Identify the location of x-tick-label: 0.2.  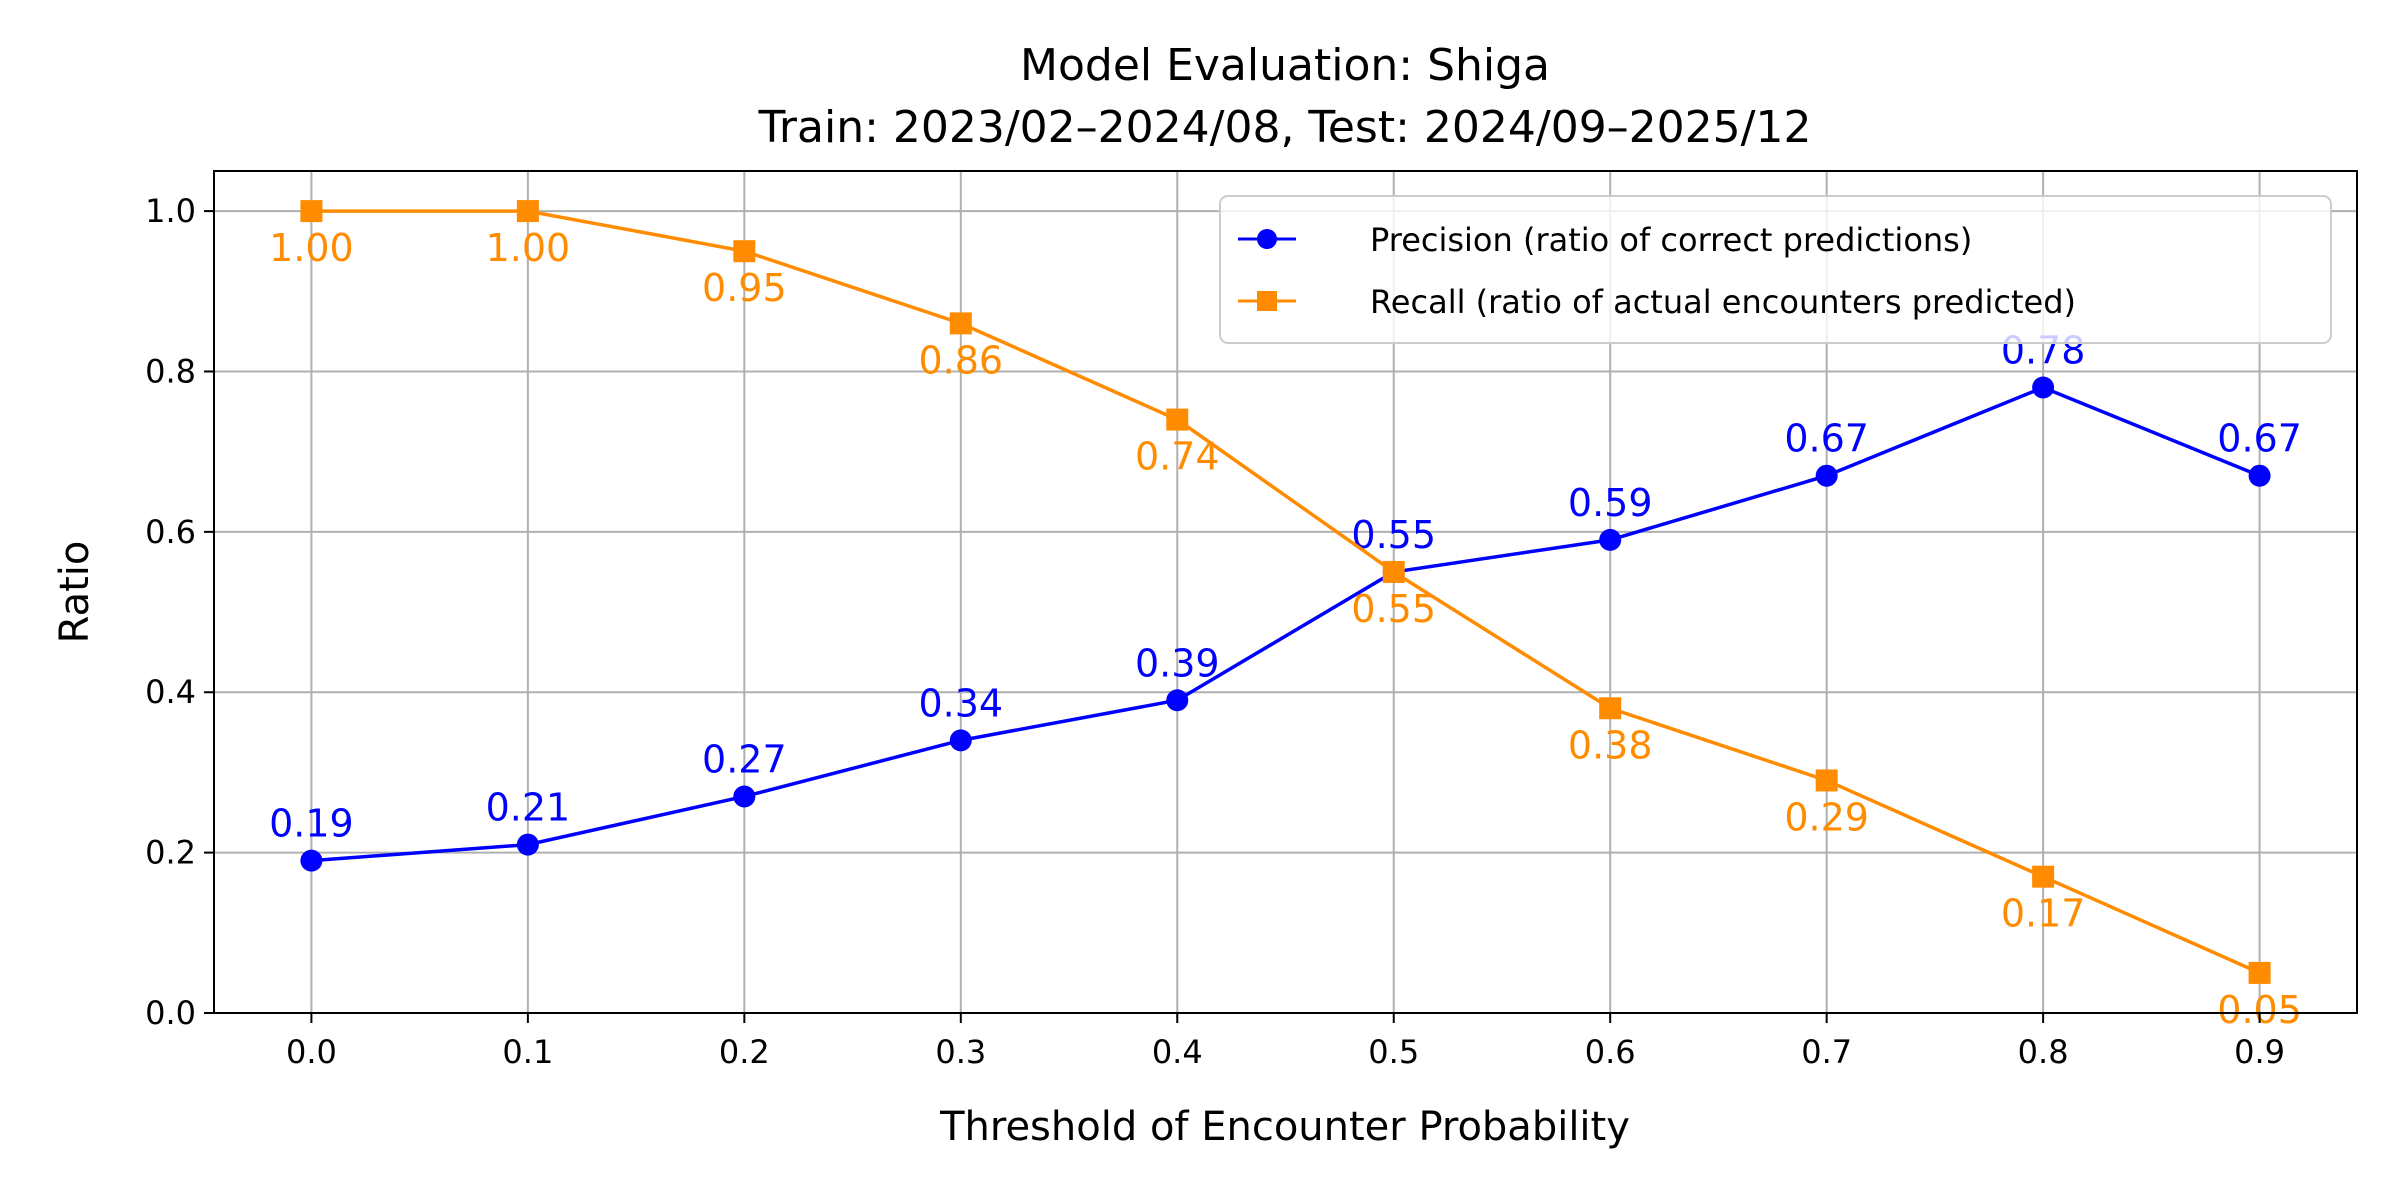
(744, 1052).